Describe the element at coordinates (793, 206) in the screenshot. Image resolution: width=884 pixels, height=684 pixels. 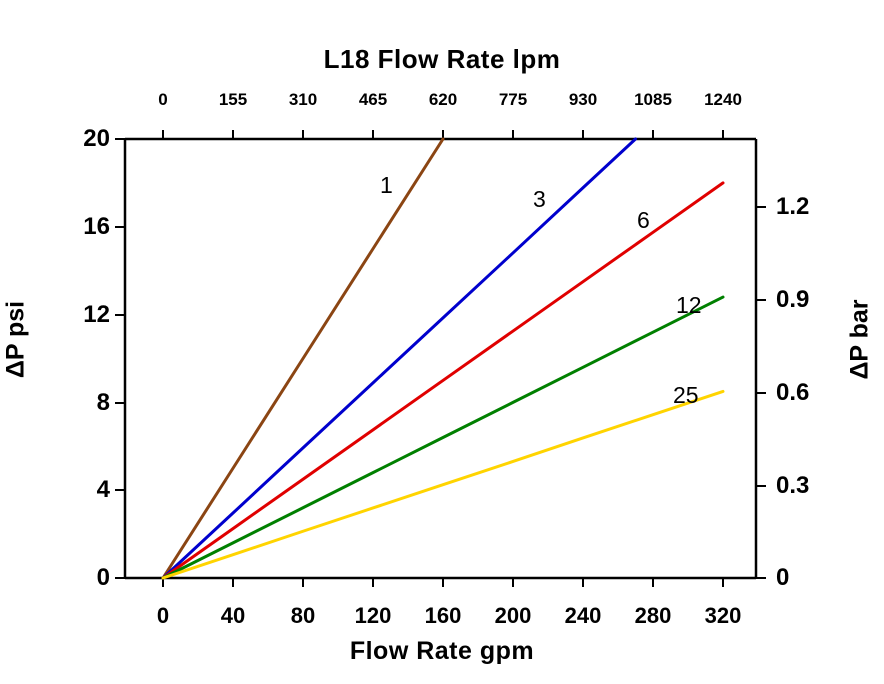
I see `tick-label-right: 1.2` at that location.